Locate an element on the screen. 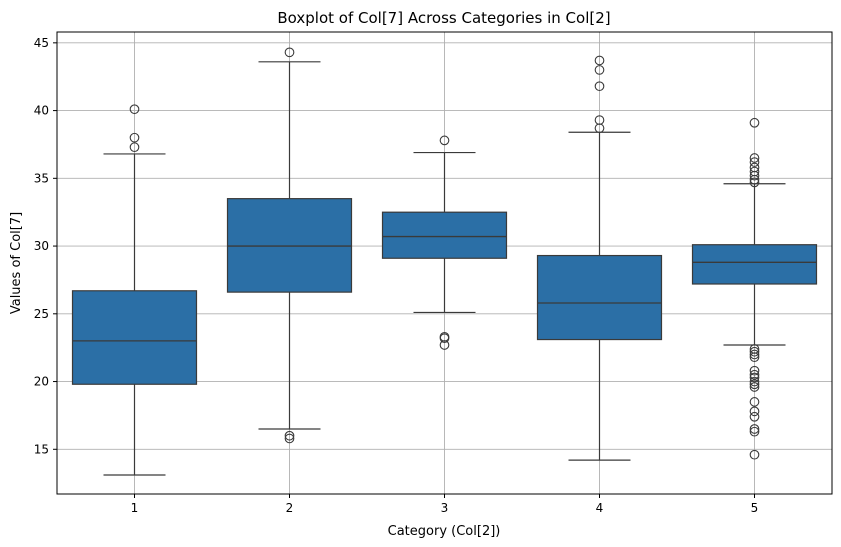 The image size is (841, 547). y-tick-label: 45 is located at coordinates (41, 43).